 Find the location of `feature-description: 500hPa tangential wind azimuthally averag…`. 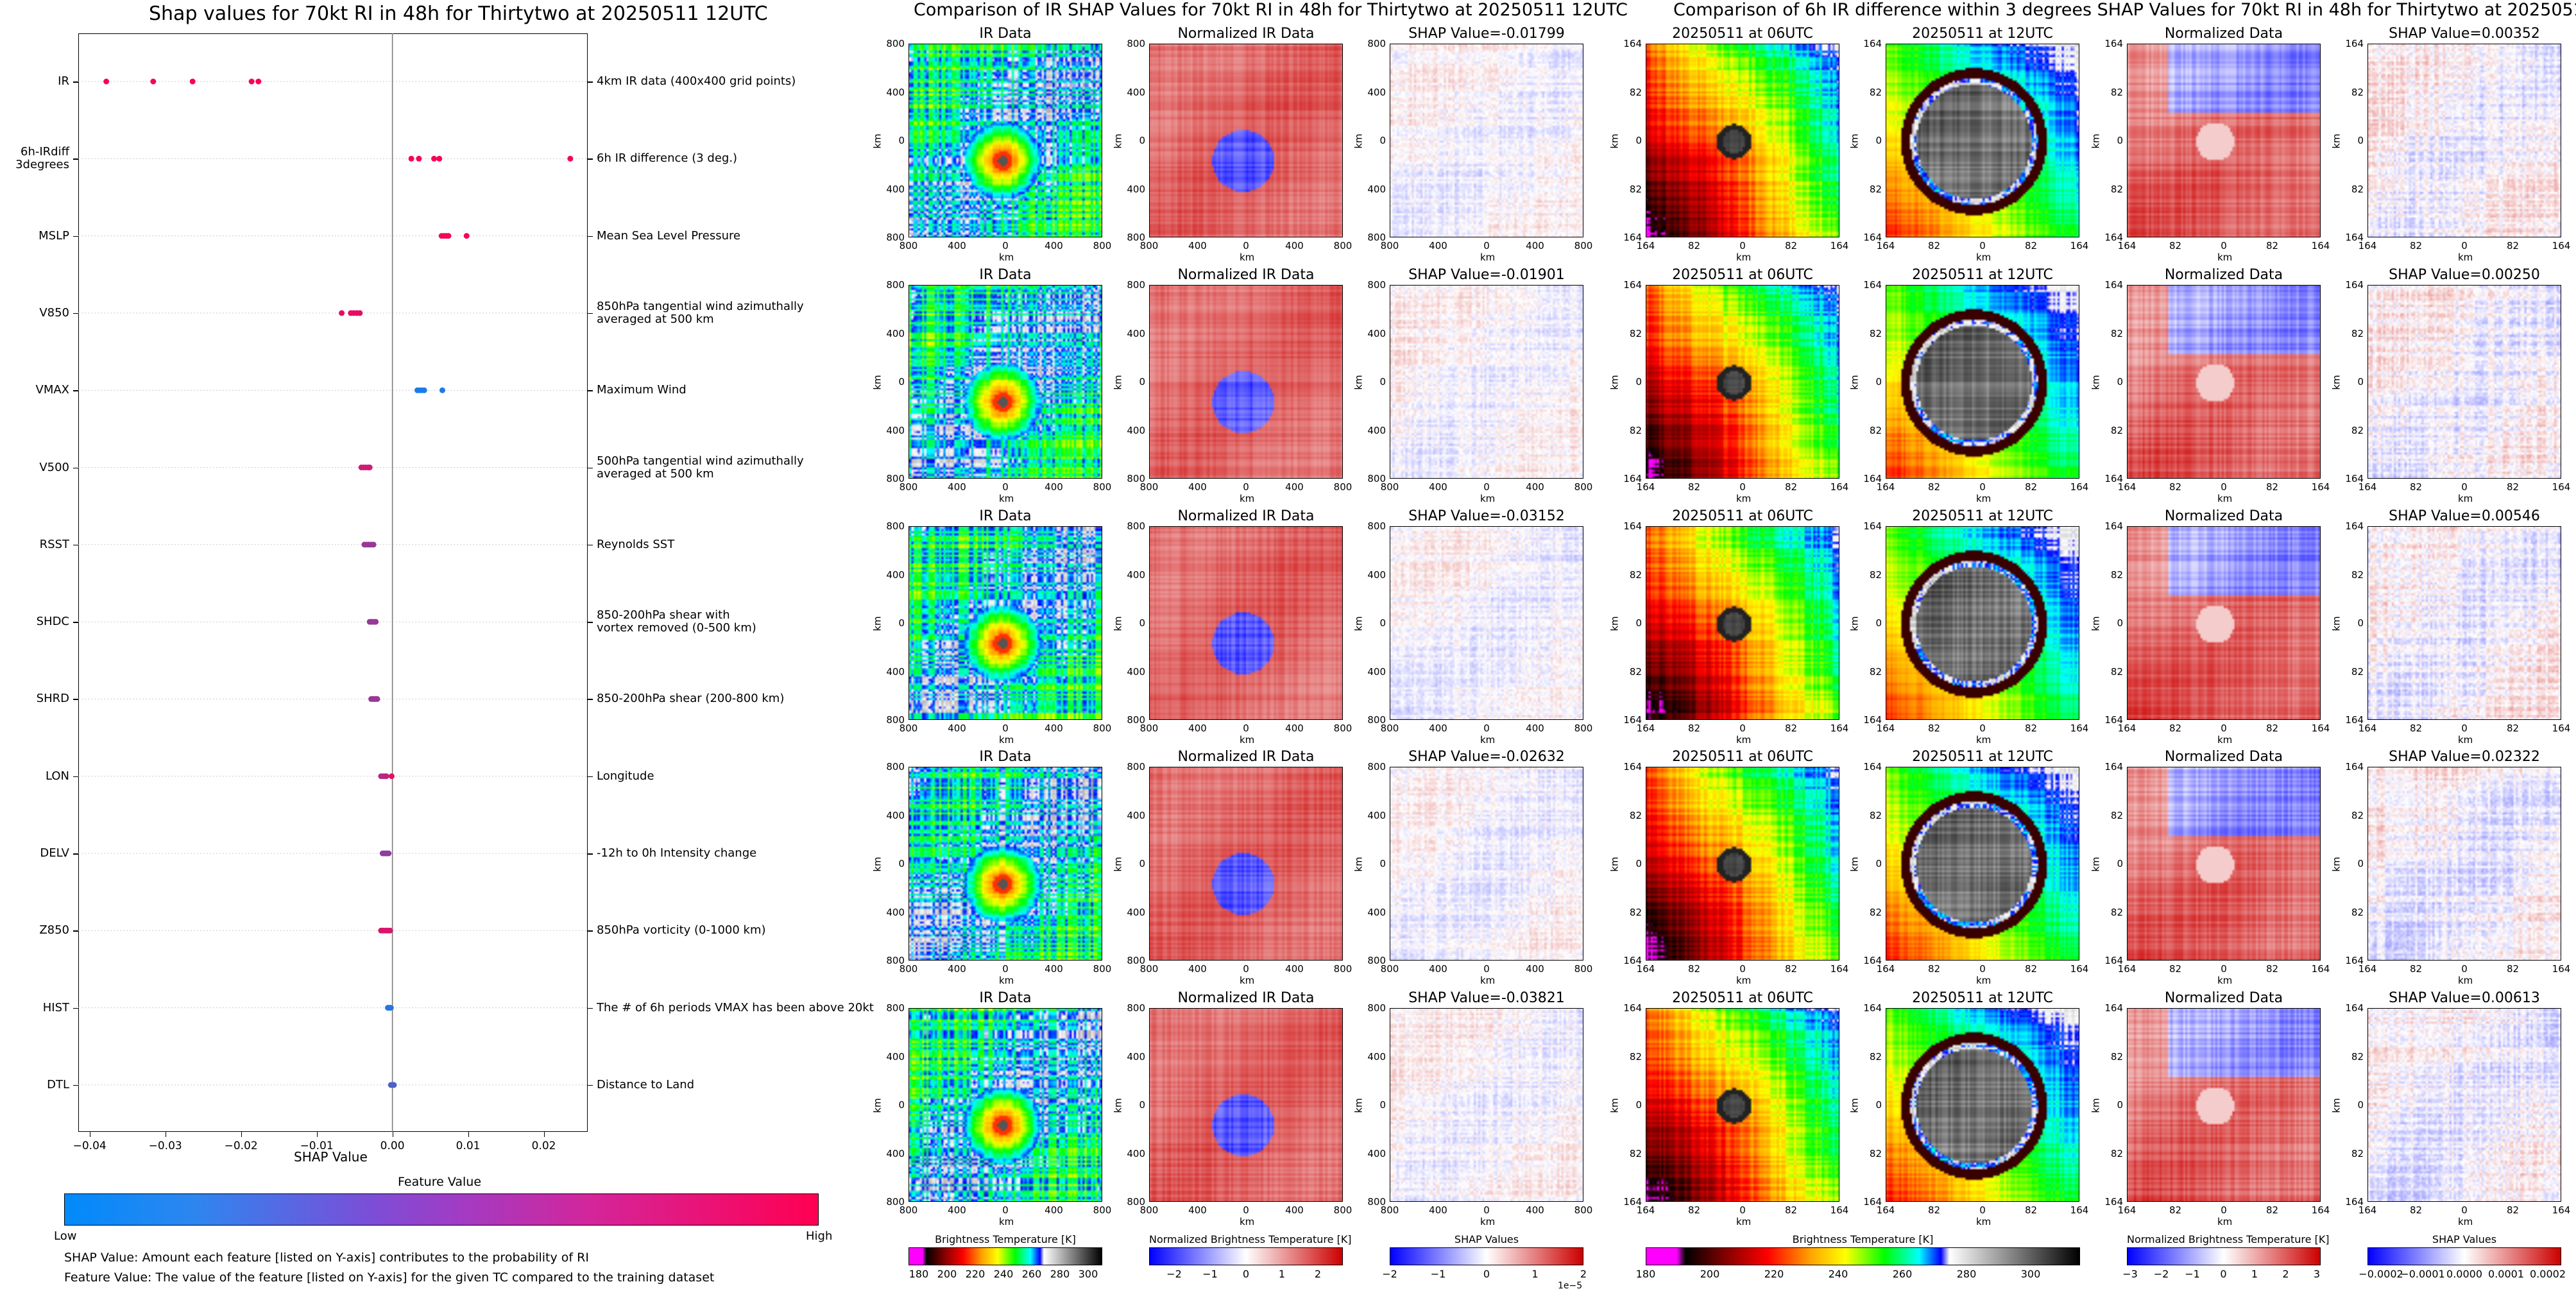

feature-description: 500hPa tangential wind azimuthally averag… is located at coordinates (700, 467).